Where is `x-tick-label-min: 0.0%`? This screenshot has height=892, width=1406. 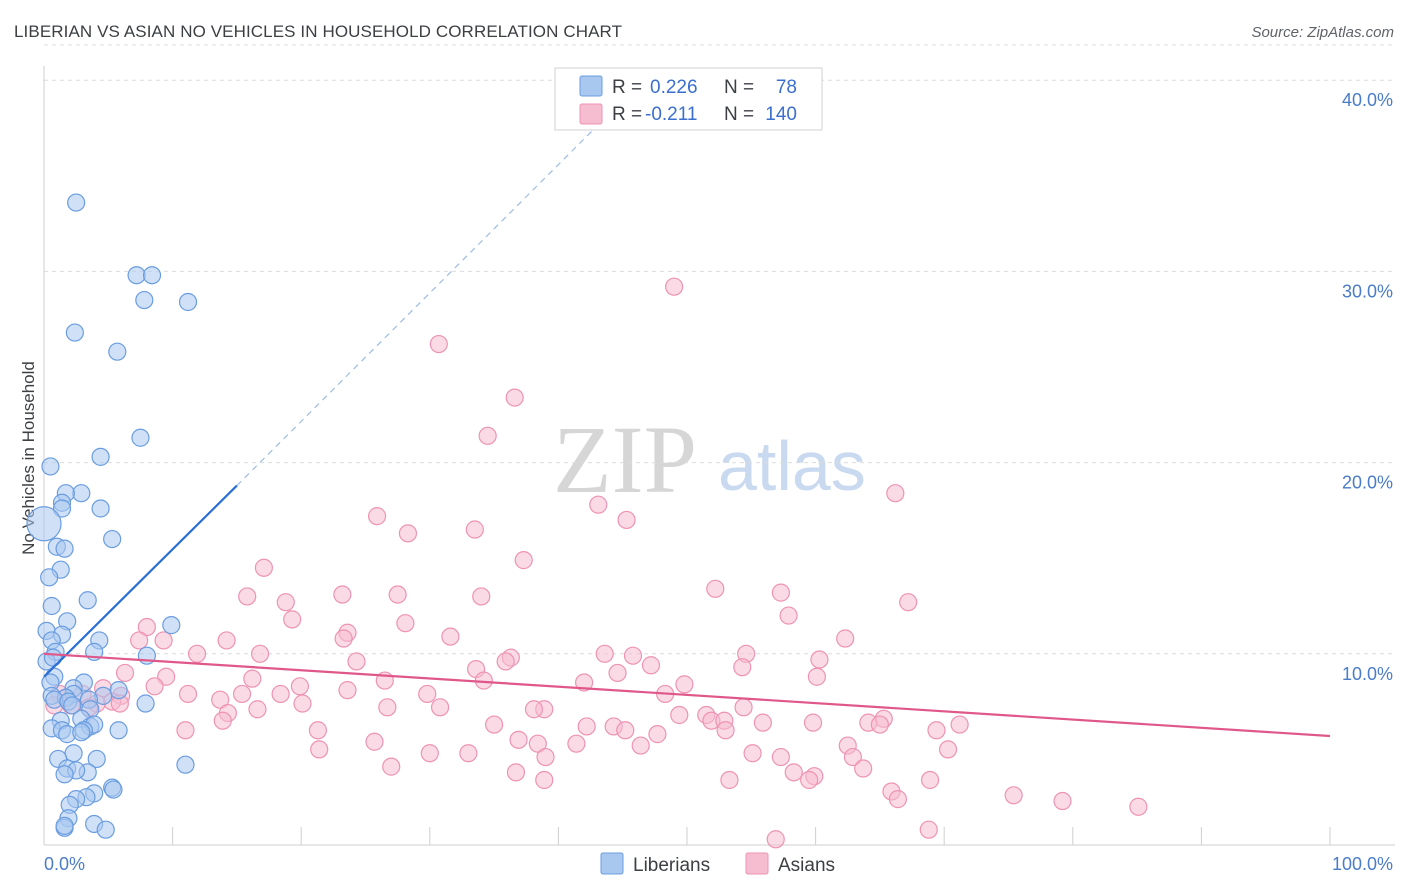 x-tick-label-min: 0.0% is located at coordinates (64, 864).